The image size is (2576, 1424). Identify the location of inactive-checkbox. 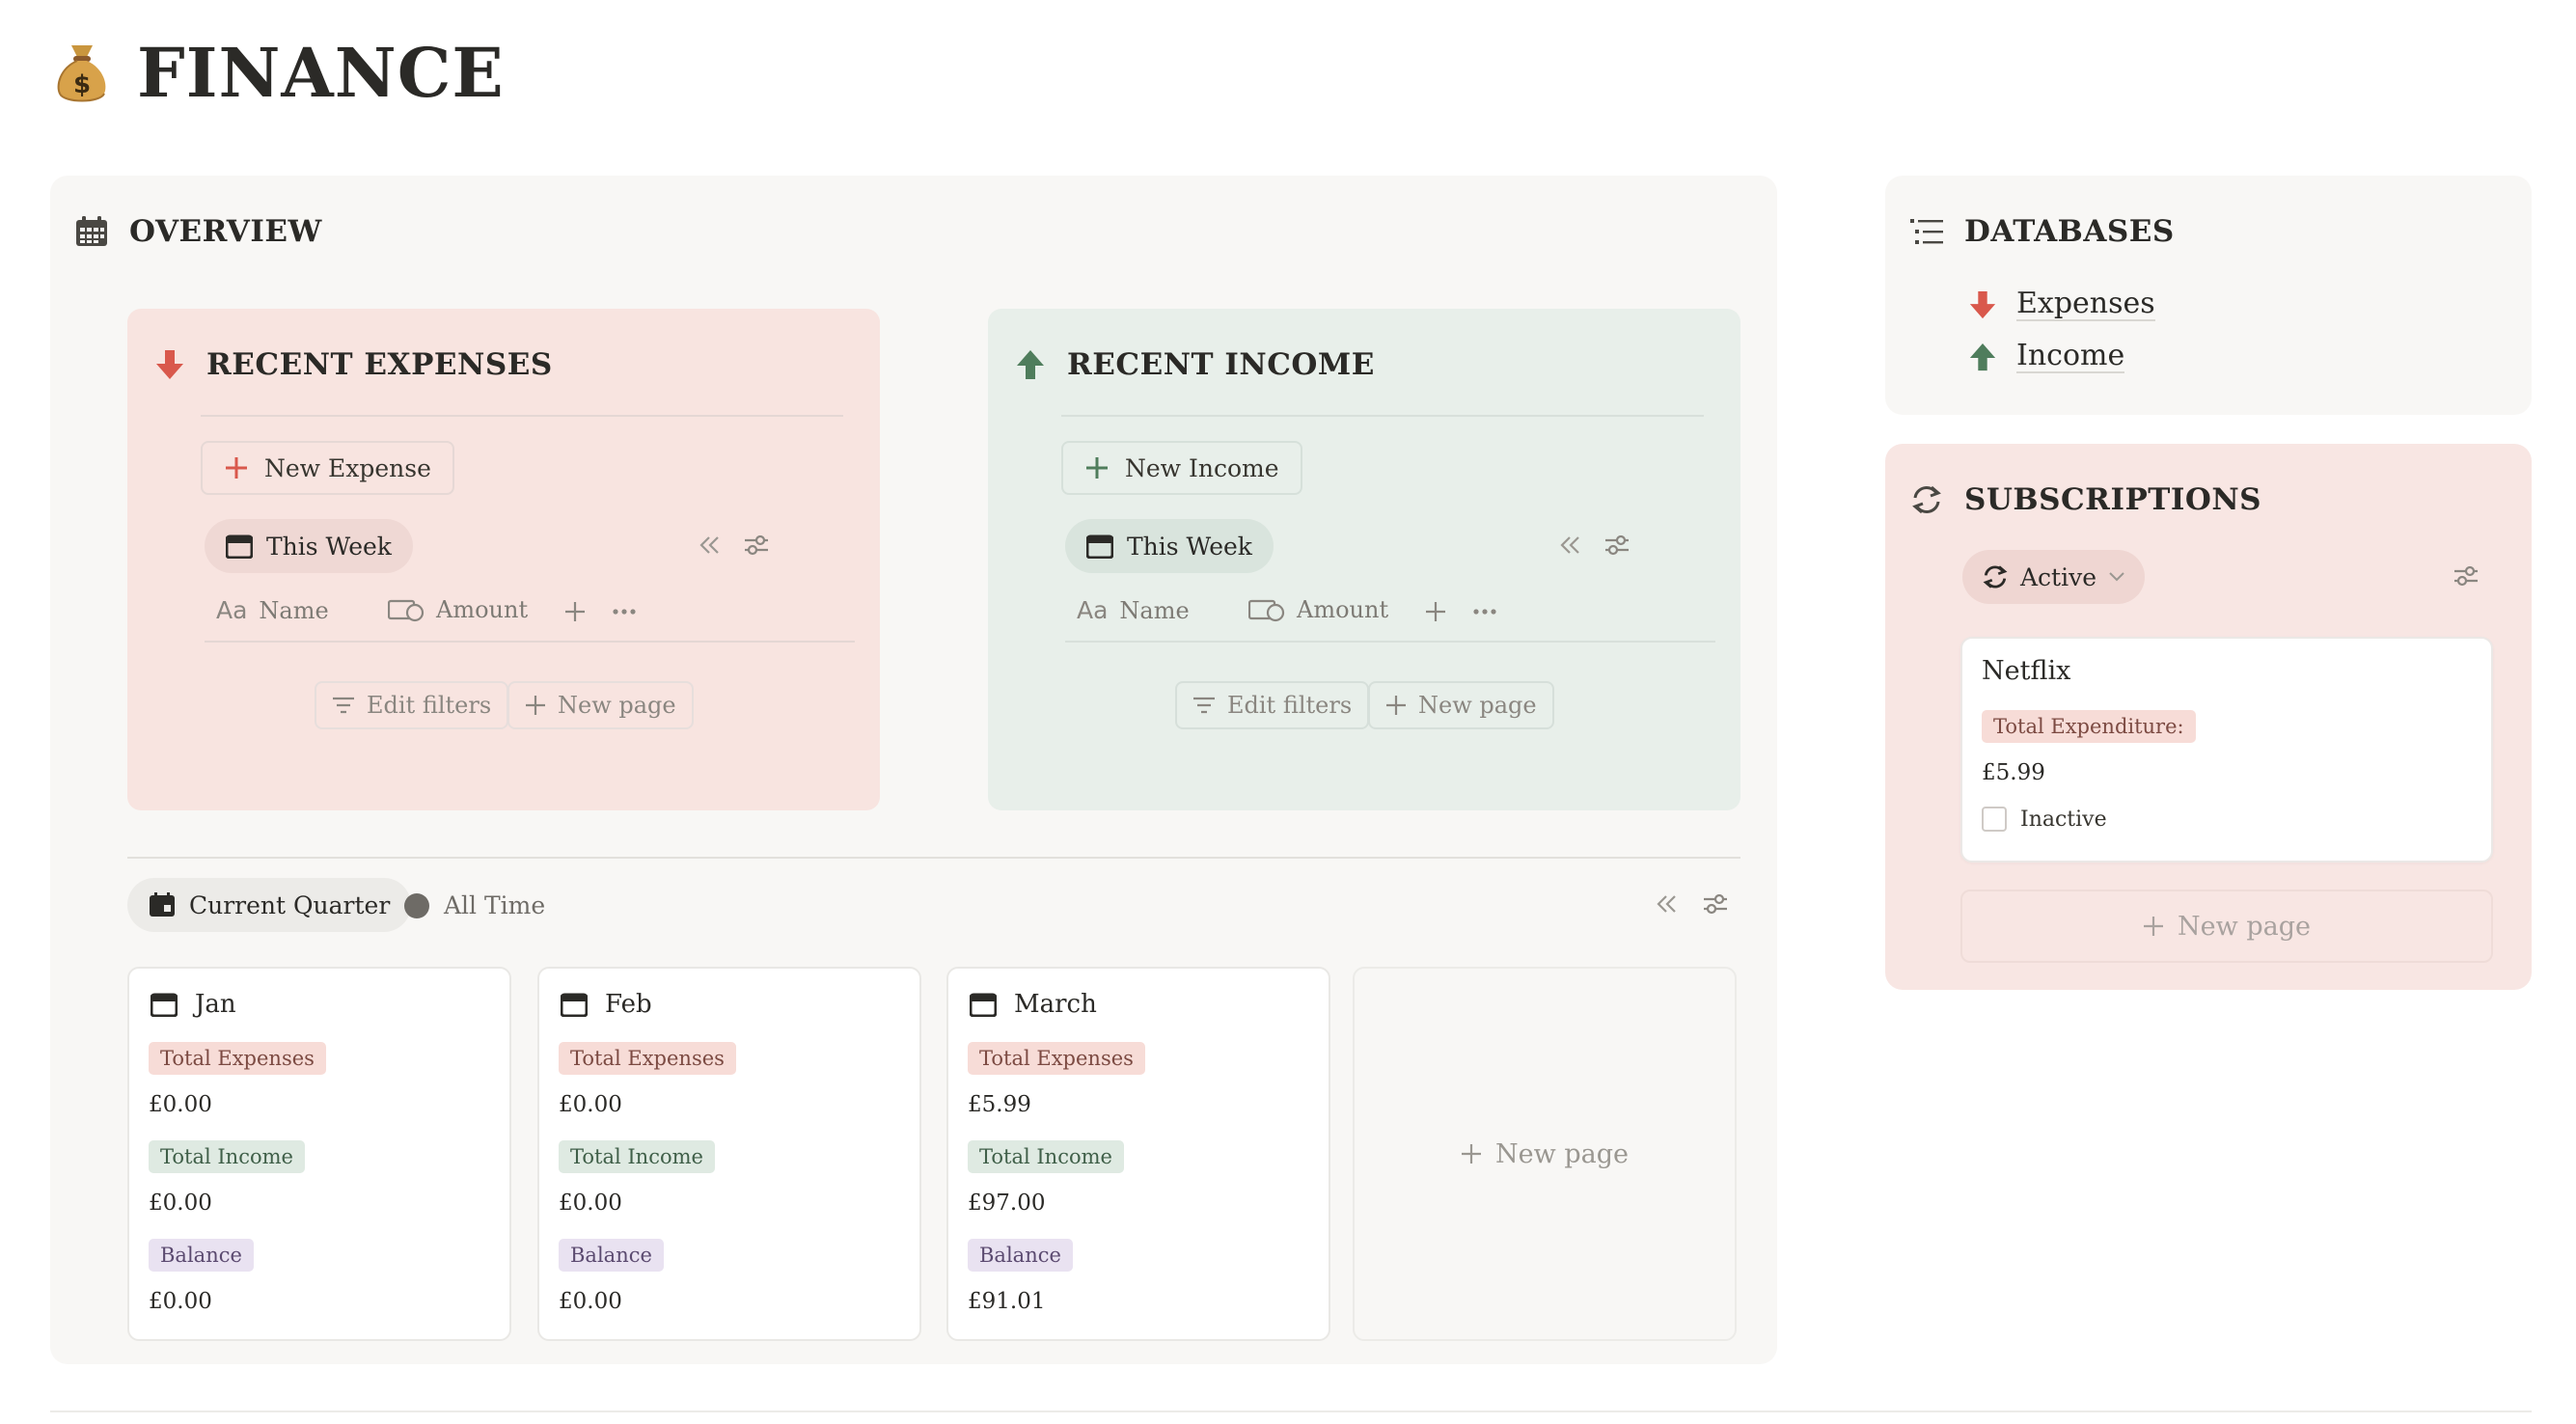
(1994, 819).